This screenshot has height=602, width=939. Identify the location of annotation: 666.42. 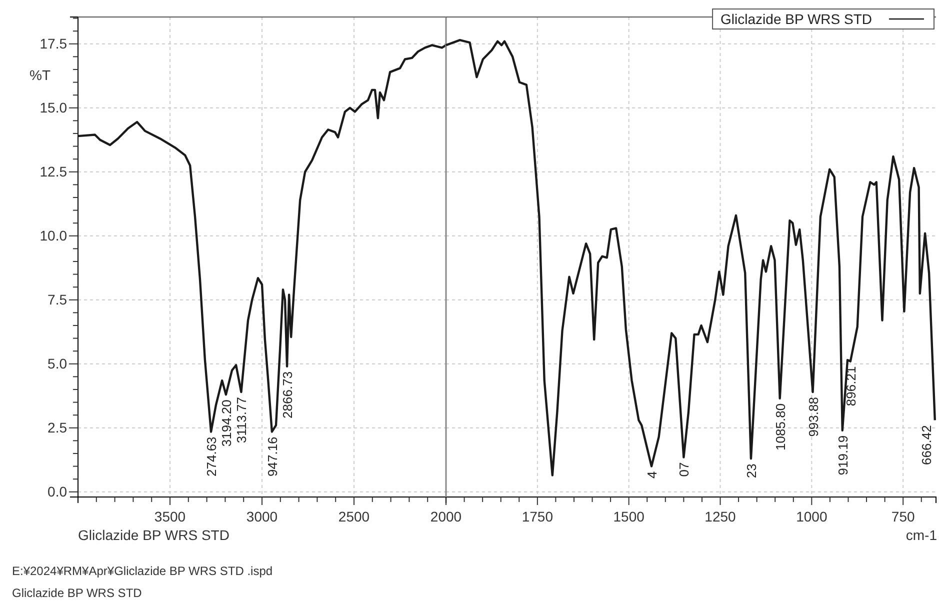
(926, 445).